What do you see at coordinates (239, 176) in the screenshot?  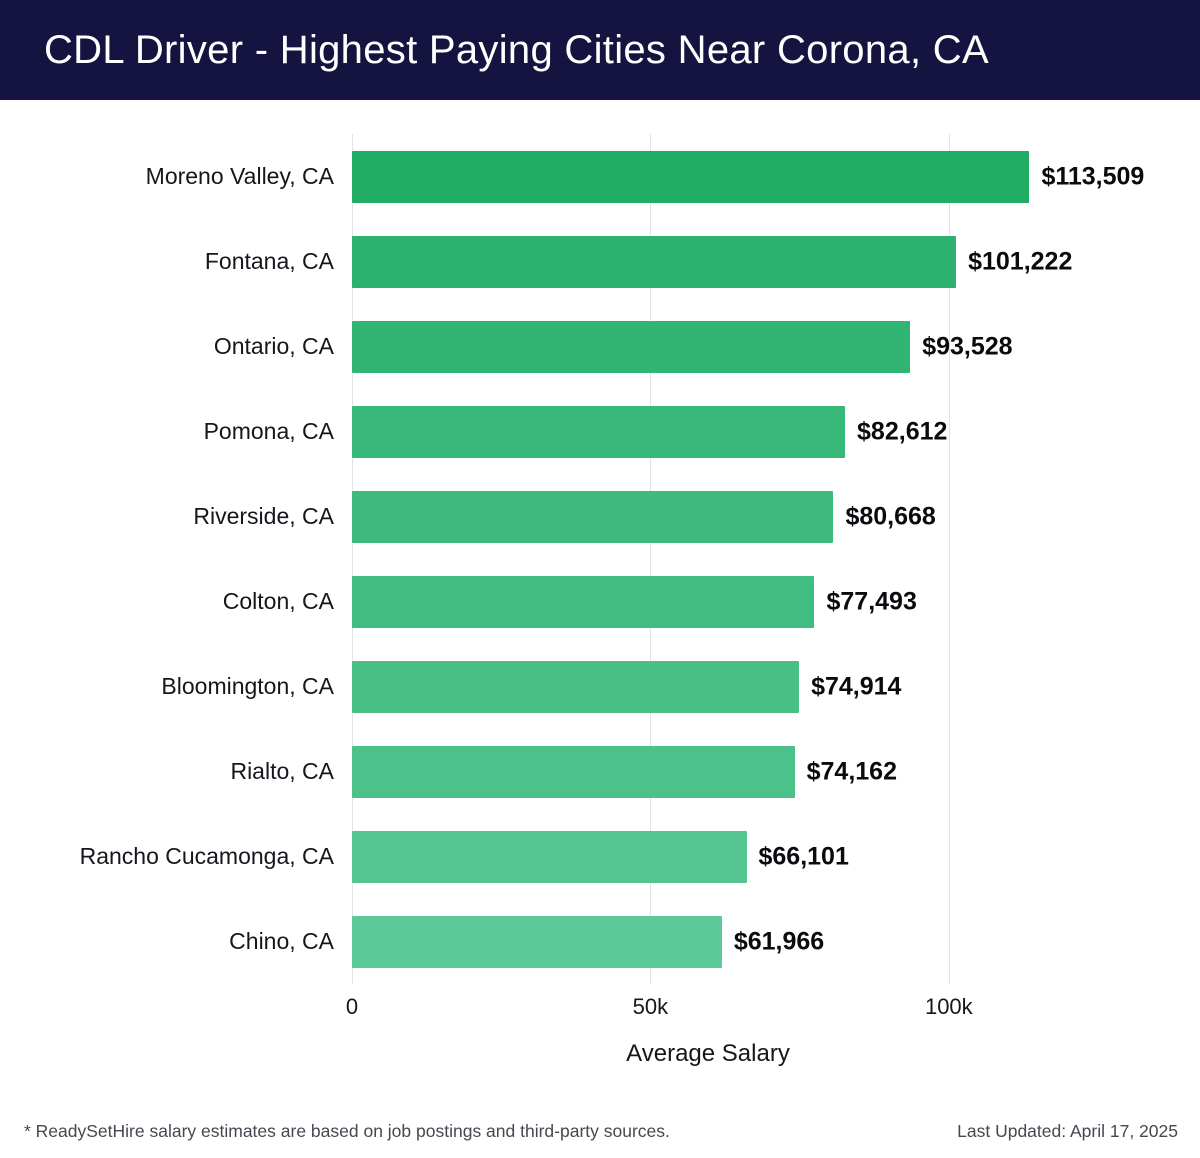 I see `city-label: Moreno Valley, CA` at bounding box center [239, 176].